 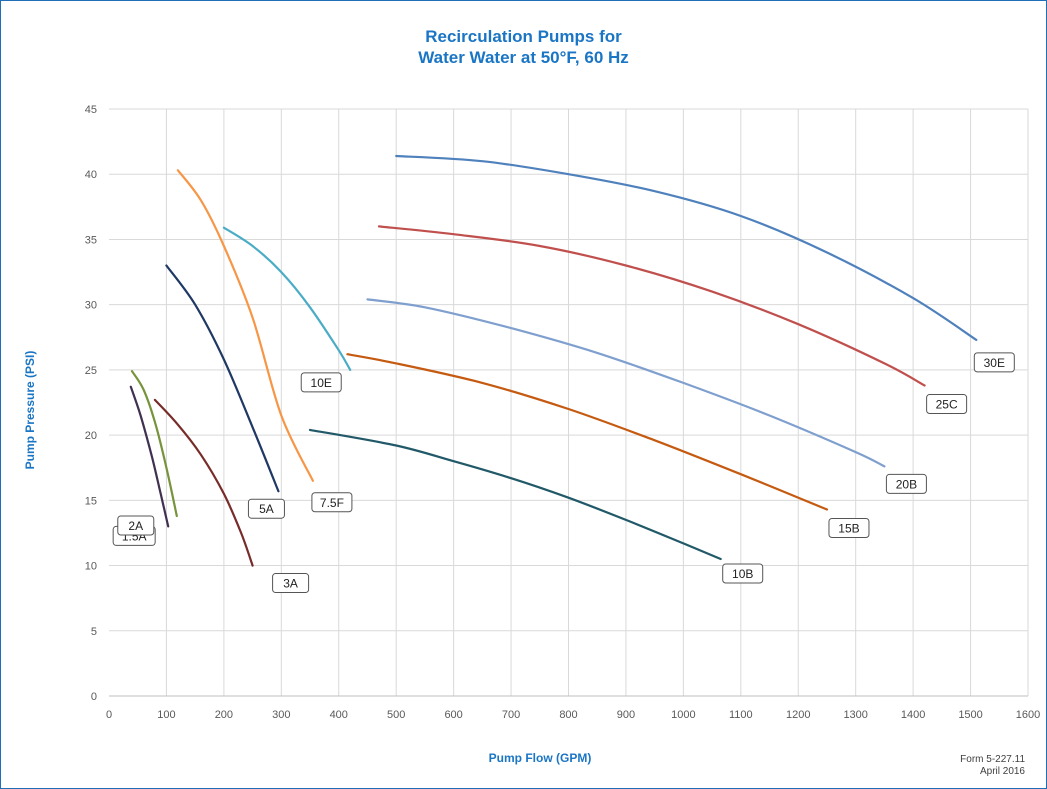 I want to click on x-tick-label: 1500, so click(x=970, y=715).